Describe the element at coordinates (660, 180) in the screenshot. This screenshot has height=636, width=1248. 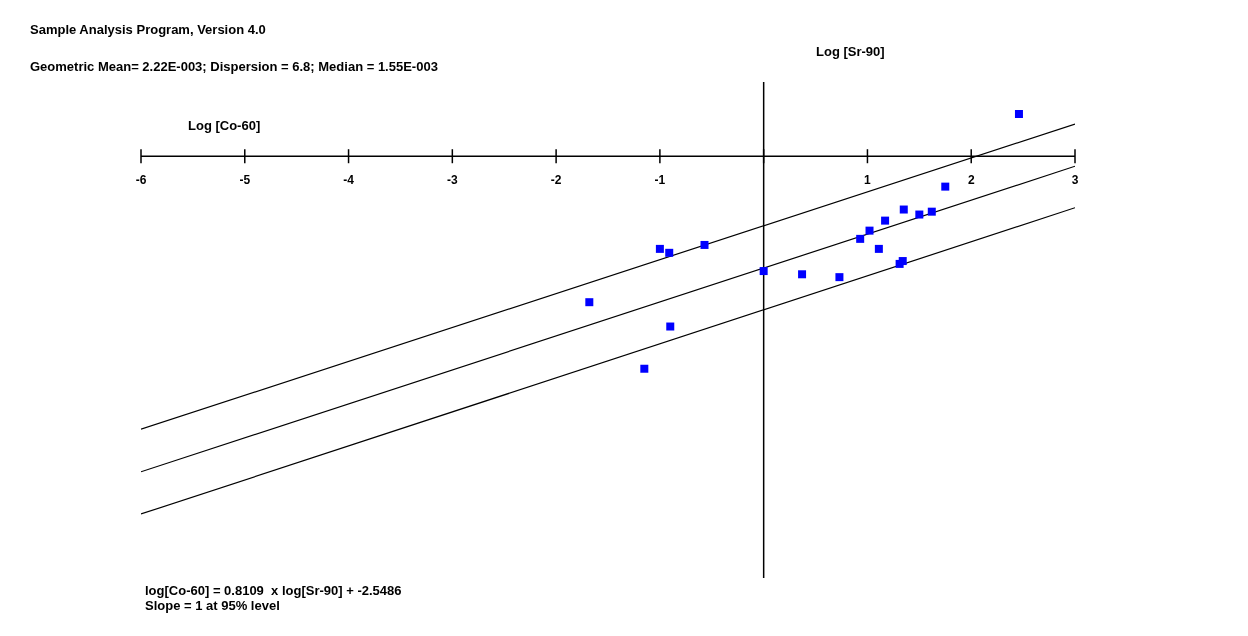
I see `x-tick-label: -1` at that location.